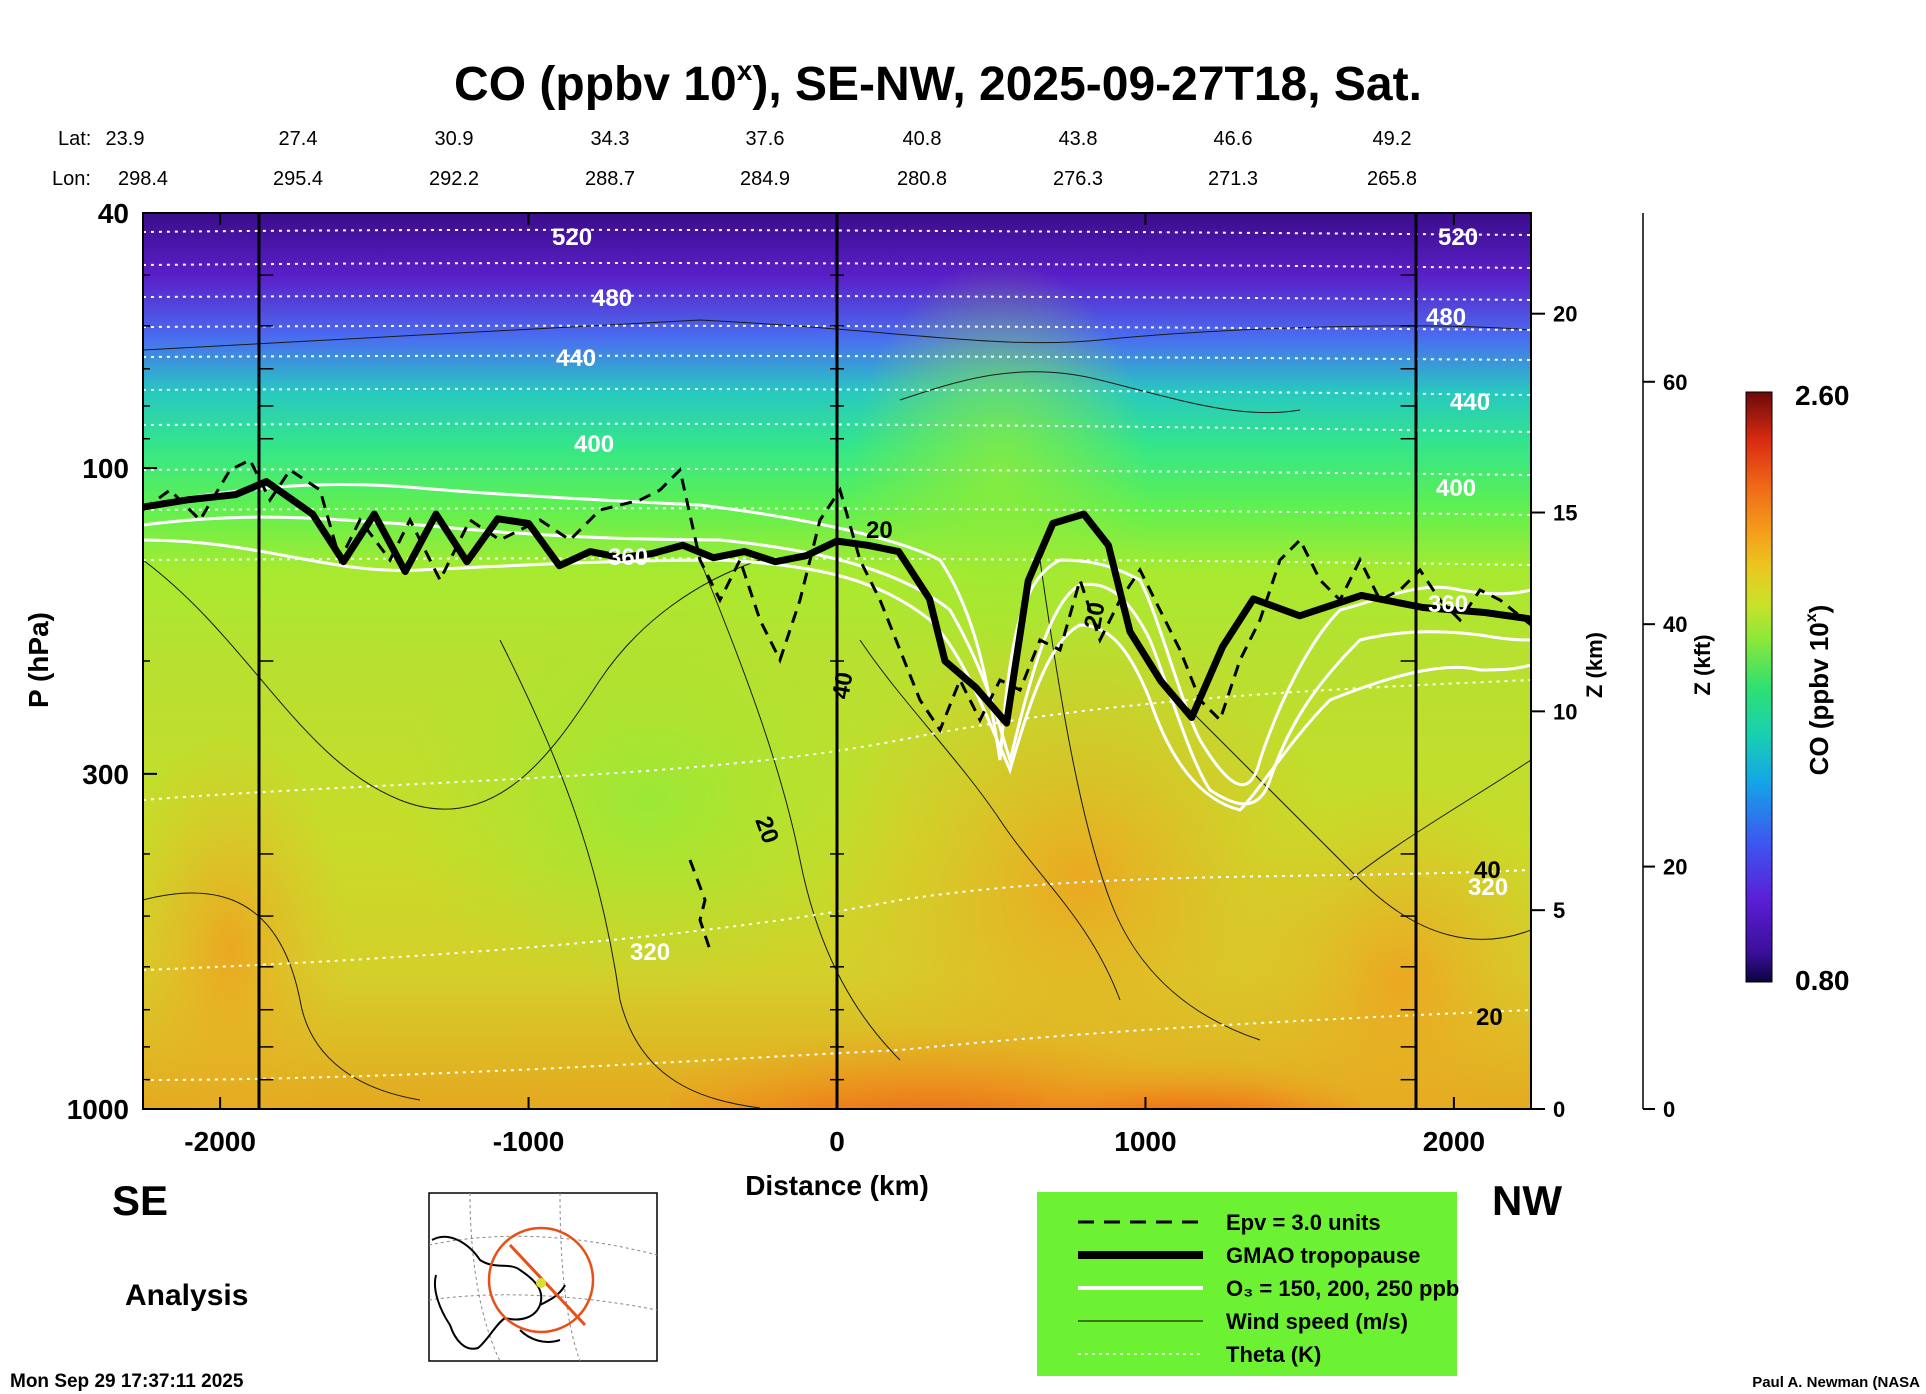 Image resolution: width=1926 pixels, height=1394 pixels. I want to click on x-tick-label: 0, so click(837, 1141).